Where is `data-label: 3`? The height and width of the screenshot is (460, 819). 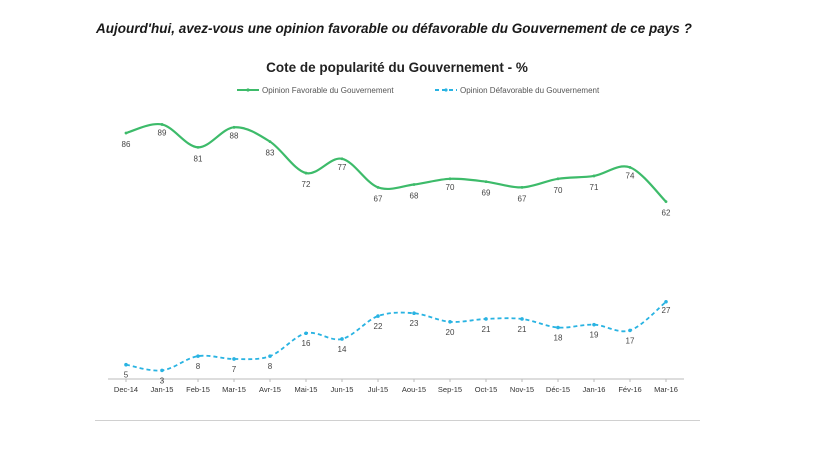 data-label: 3 is located at coordinates (162, 380).